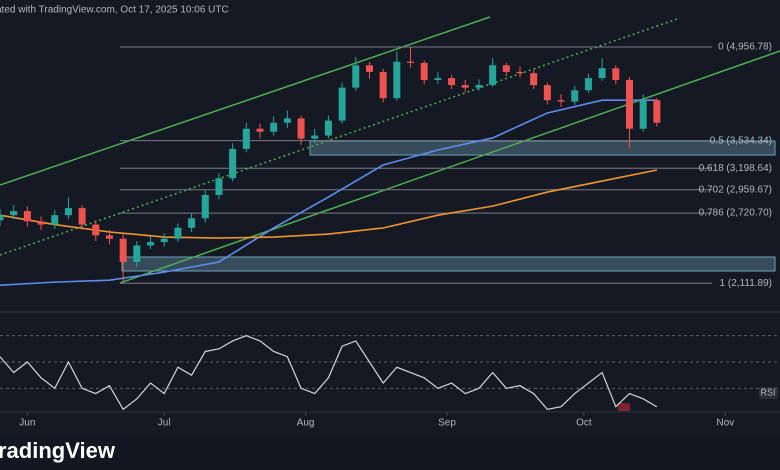 This screenshot has height=470, width=780. Describe the element at coordinates (746, 283) in the screenshot. I see `fib-label: 1 (2,111.89)` at that location.